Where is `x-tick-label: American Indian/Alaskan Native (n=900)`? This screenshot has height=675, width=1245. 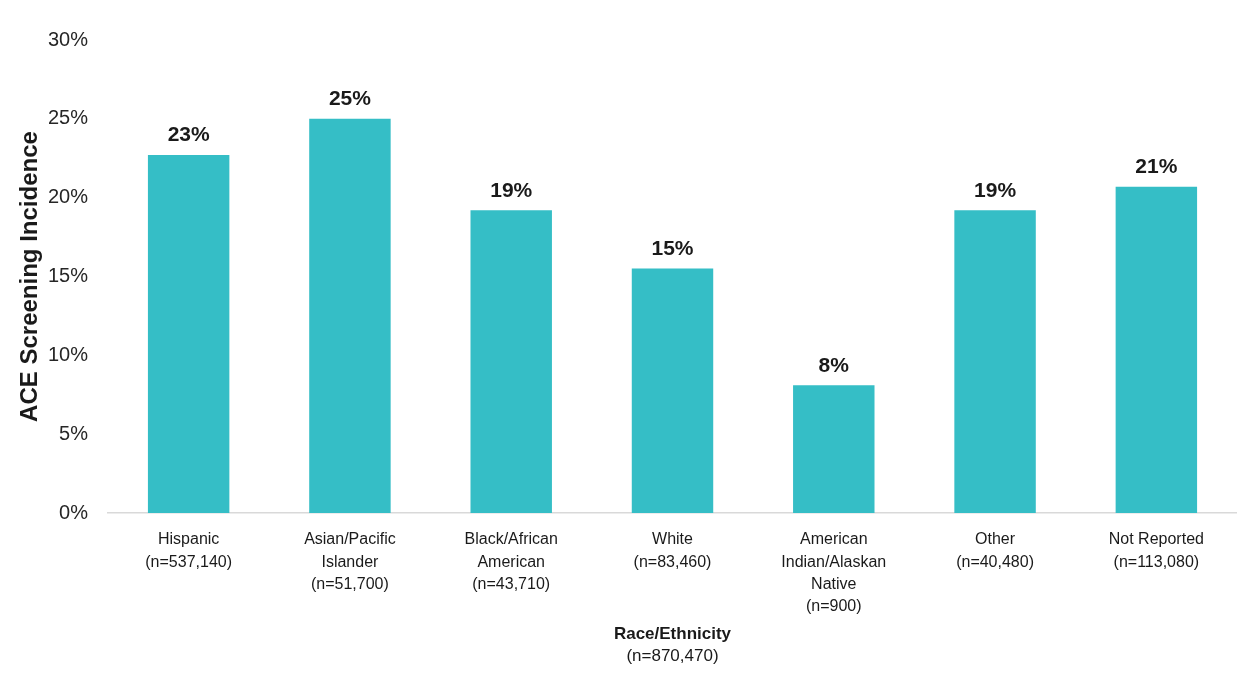 x-tick-label: American Indian/Alaskan Native (n=900) is located at coordinates (834, 572).